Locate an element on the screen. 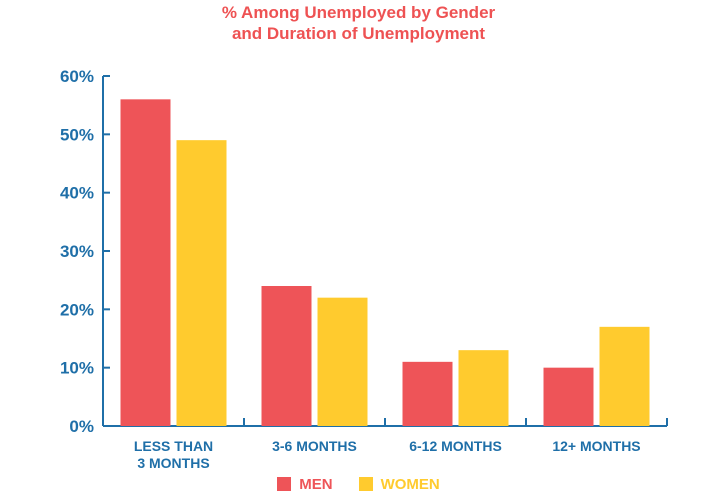 The width and height of the screenshot is (717, 500). chart-title-line-2: and Duration of Unemployment is located at coordinates (358, 33).